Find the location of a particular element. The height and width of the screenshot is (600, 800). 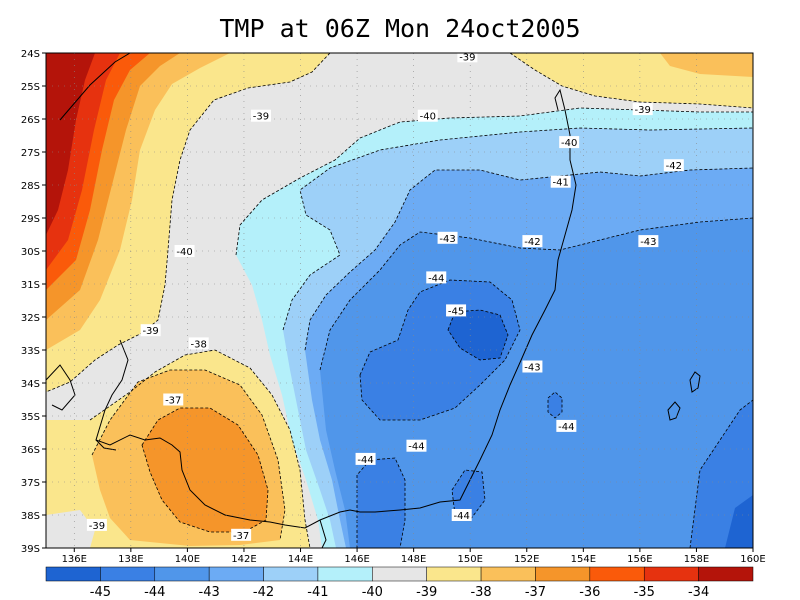

colorbar-level-label: -35 is located at coordinates (644, 592).